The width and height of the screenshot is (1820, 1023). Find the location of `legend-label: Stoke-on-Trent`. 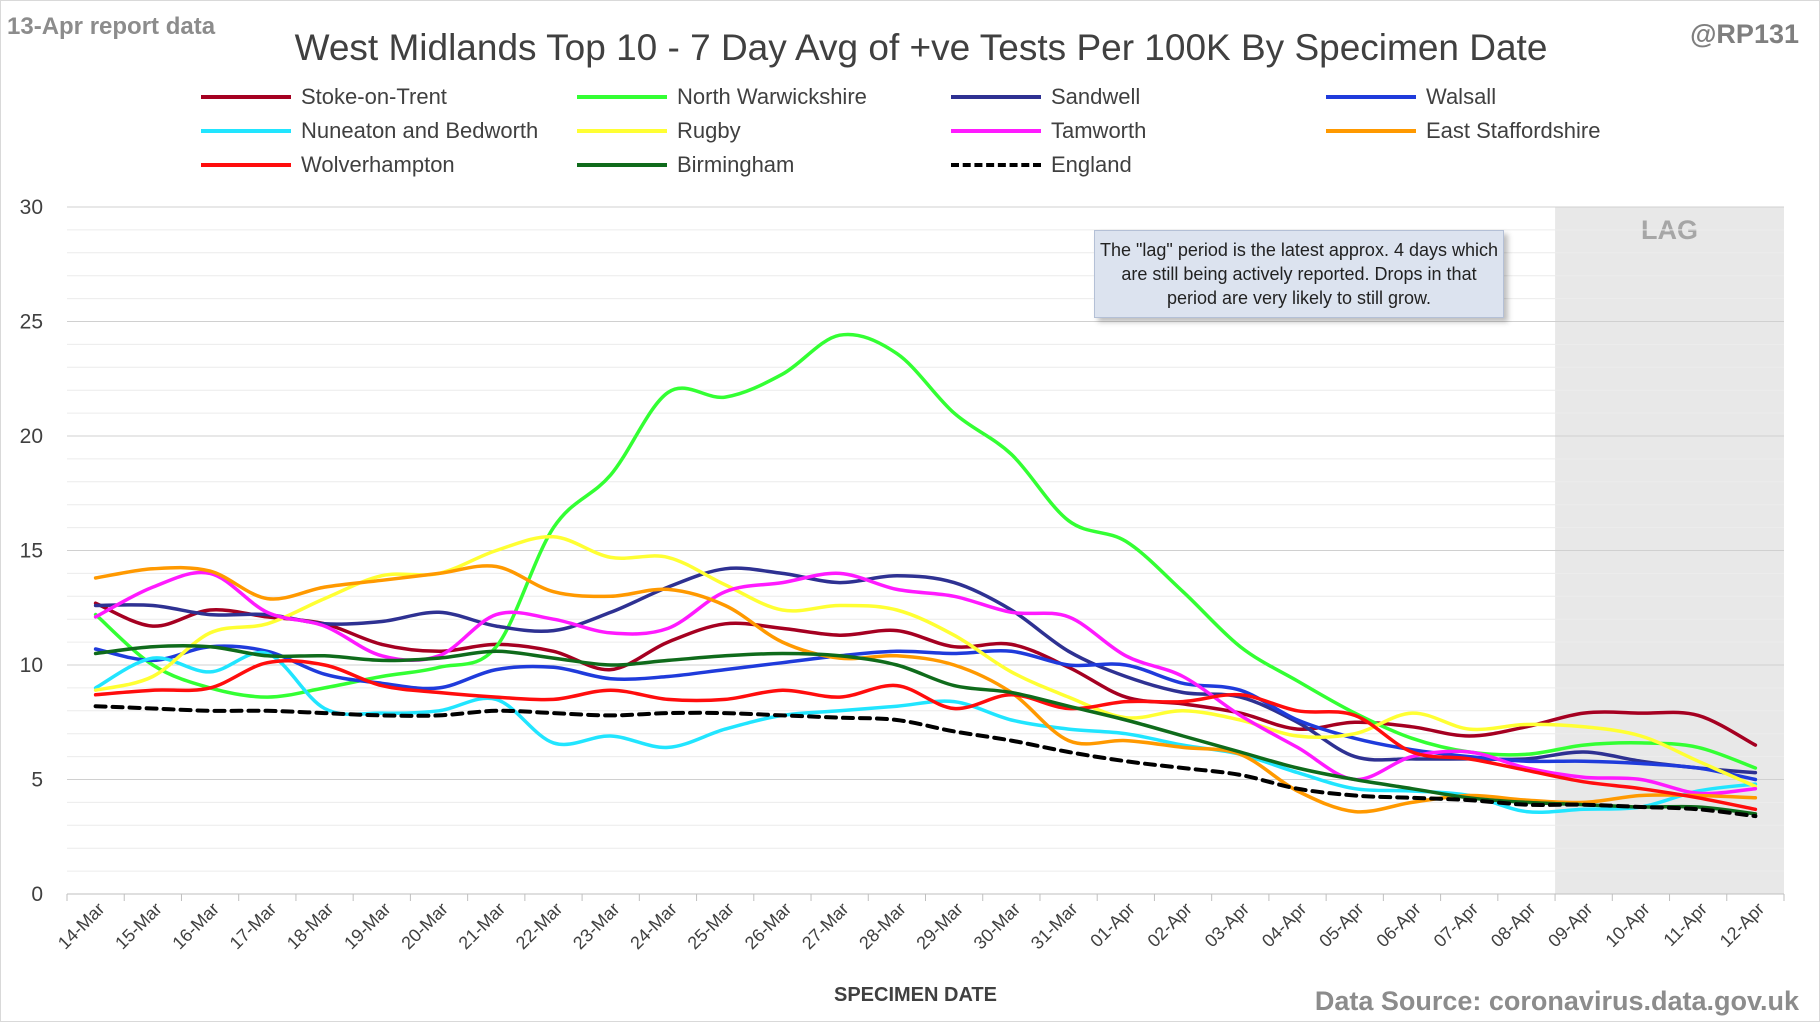

legend-label: Stoke-on-Trent is located at coordinates (374, 96).